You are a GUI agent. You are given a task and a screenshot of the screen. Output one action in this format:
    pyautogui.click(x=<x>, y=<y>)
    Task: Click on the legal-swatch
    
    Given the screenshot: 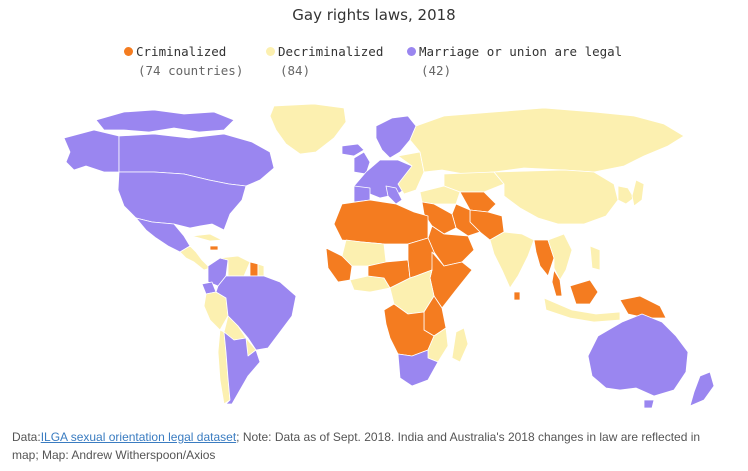 What is the action you would take?
    pyautogui.click(x=411, y=51)
    